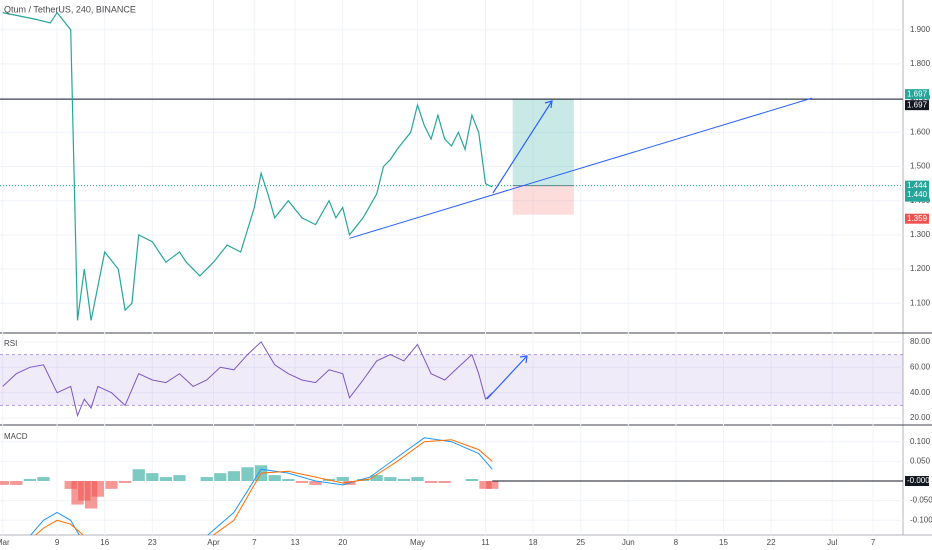  I want to click on entry-label-bg, so click(917, 185).